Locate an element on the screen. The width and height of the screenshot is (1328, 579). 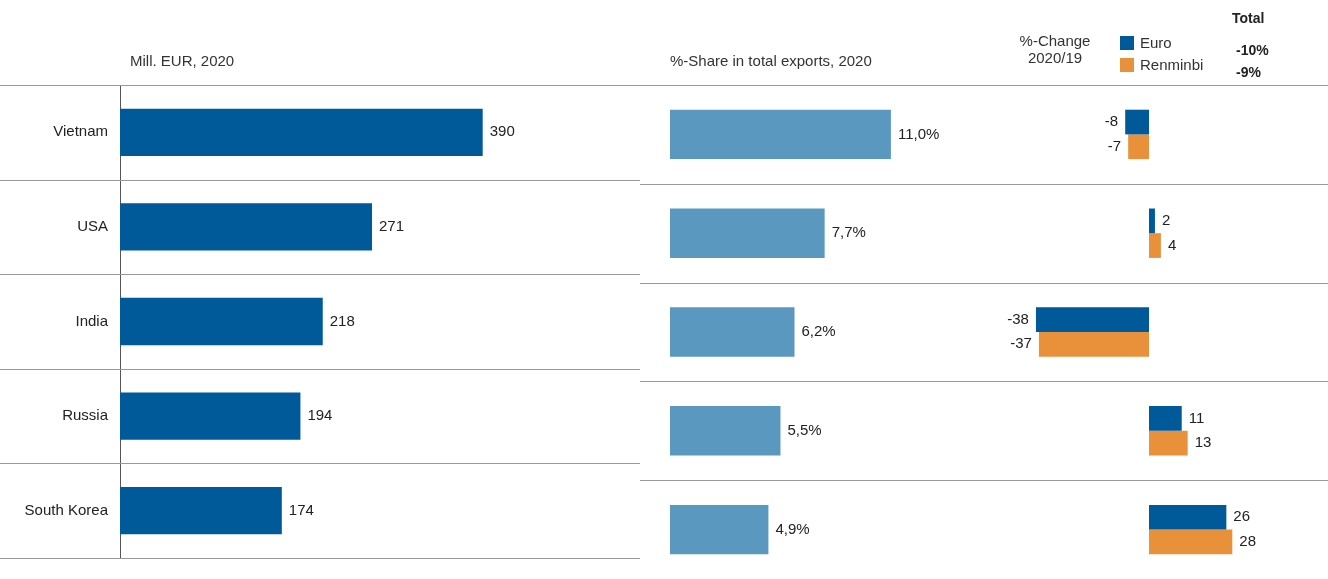
data-label: 5,5% is located at coordinates (804, 429).